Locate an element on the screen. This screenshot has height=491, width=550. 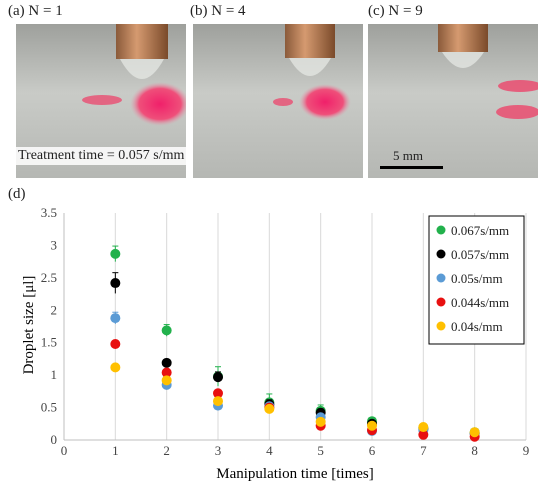
x-tick-label: 3 is located at coordinates (218, 450).